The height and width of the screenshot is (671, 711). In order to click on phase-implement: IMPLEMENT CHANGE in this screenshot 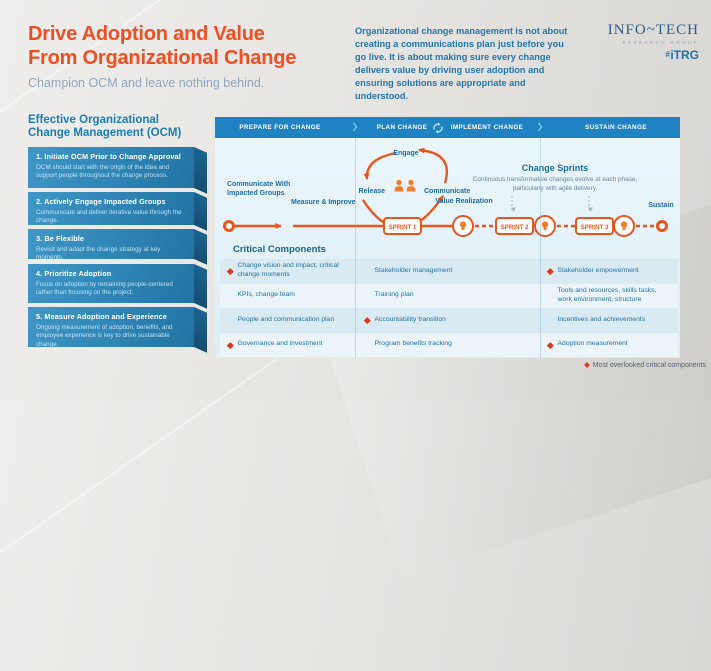, I will do `click(487, 127)`.